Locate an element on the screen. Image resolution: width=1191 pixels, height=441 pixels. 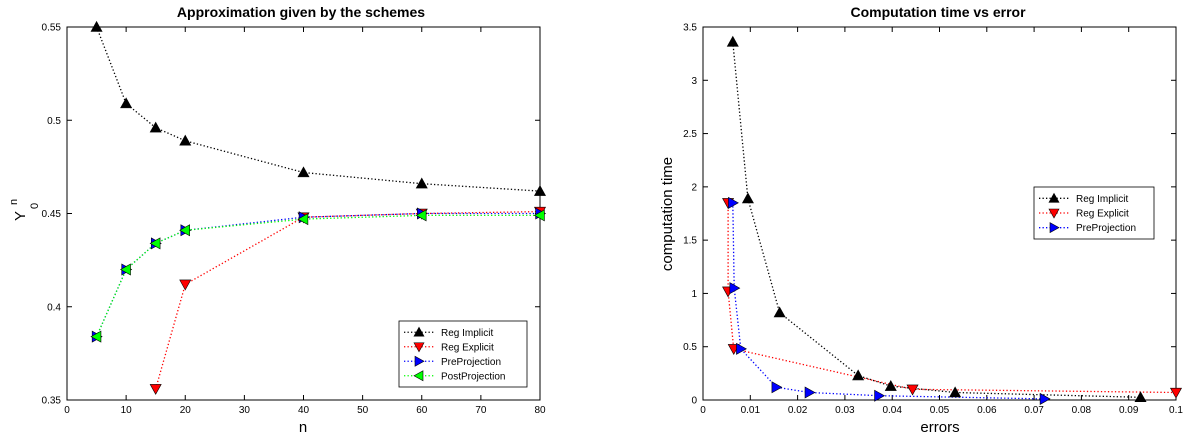
x-tick-label: 0.02 is located at coordinates (798, 410).